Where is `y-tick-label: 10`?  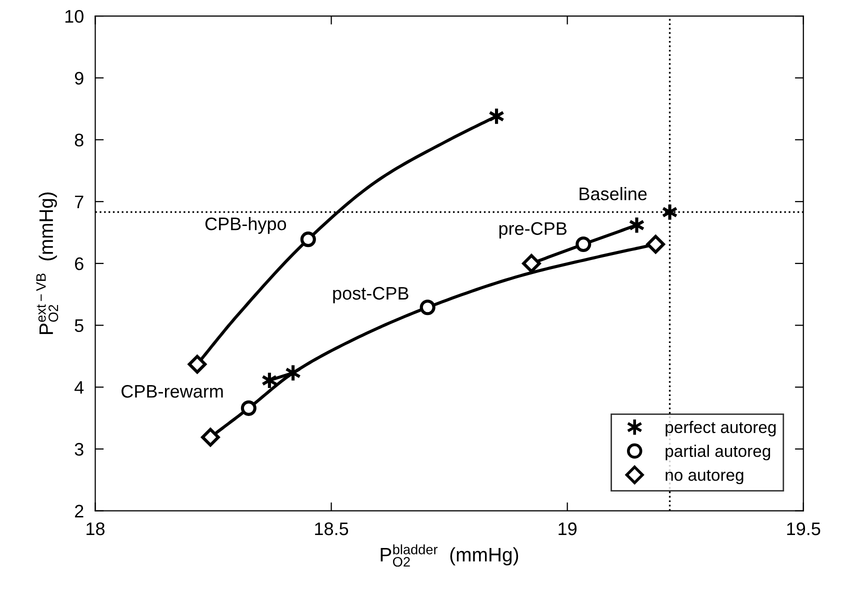
y-tick-label: 10 is located at coordinates (74, 16).